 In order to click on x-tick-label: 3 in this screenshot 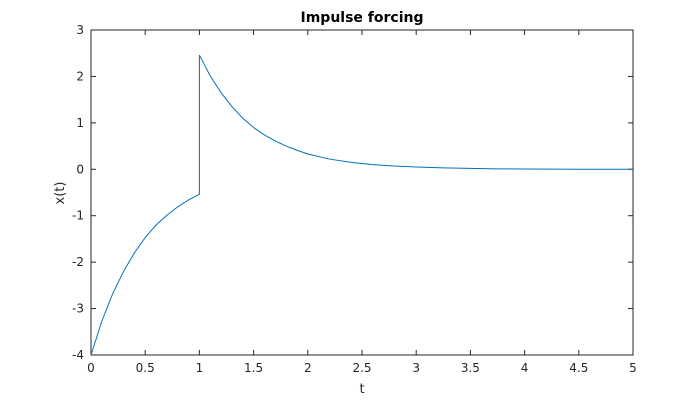, I will do `click(416, 368)`.